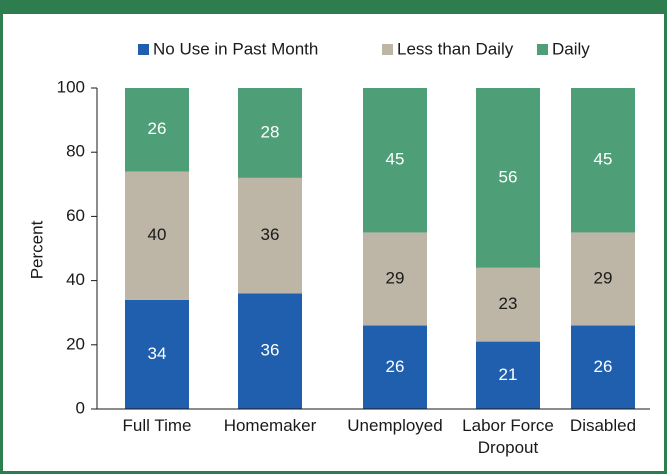  I want to click on x-tick-label: Full Time, so click(157, 425).